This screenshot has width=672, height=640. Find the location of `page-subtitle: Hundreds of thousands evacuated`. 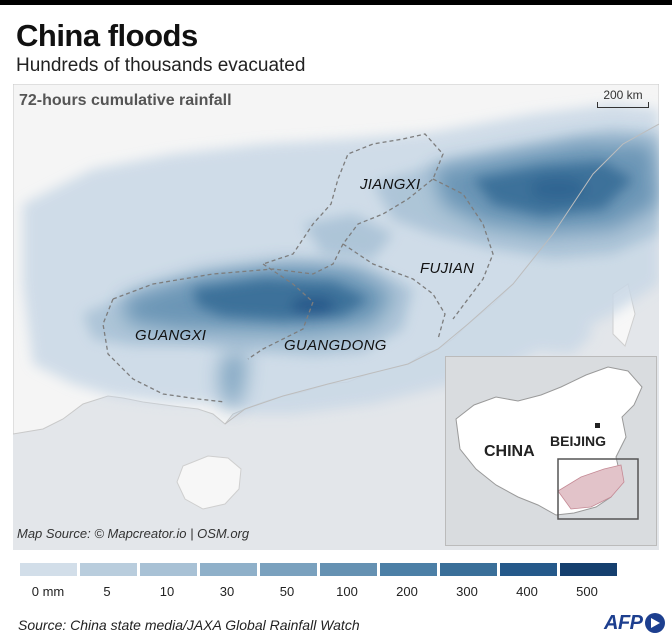

page-subtitle: Hundreds of thousands evacuated is located at coordinates (161, 65).